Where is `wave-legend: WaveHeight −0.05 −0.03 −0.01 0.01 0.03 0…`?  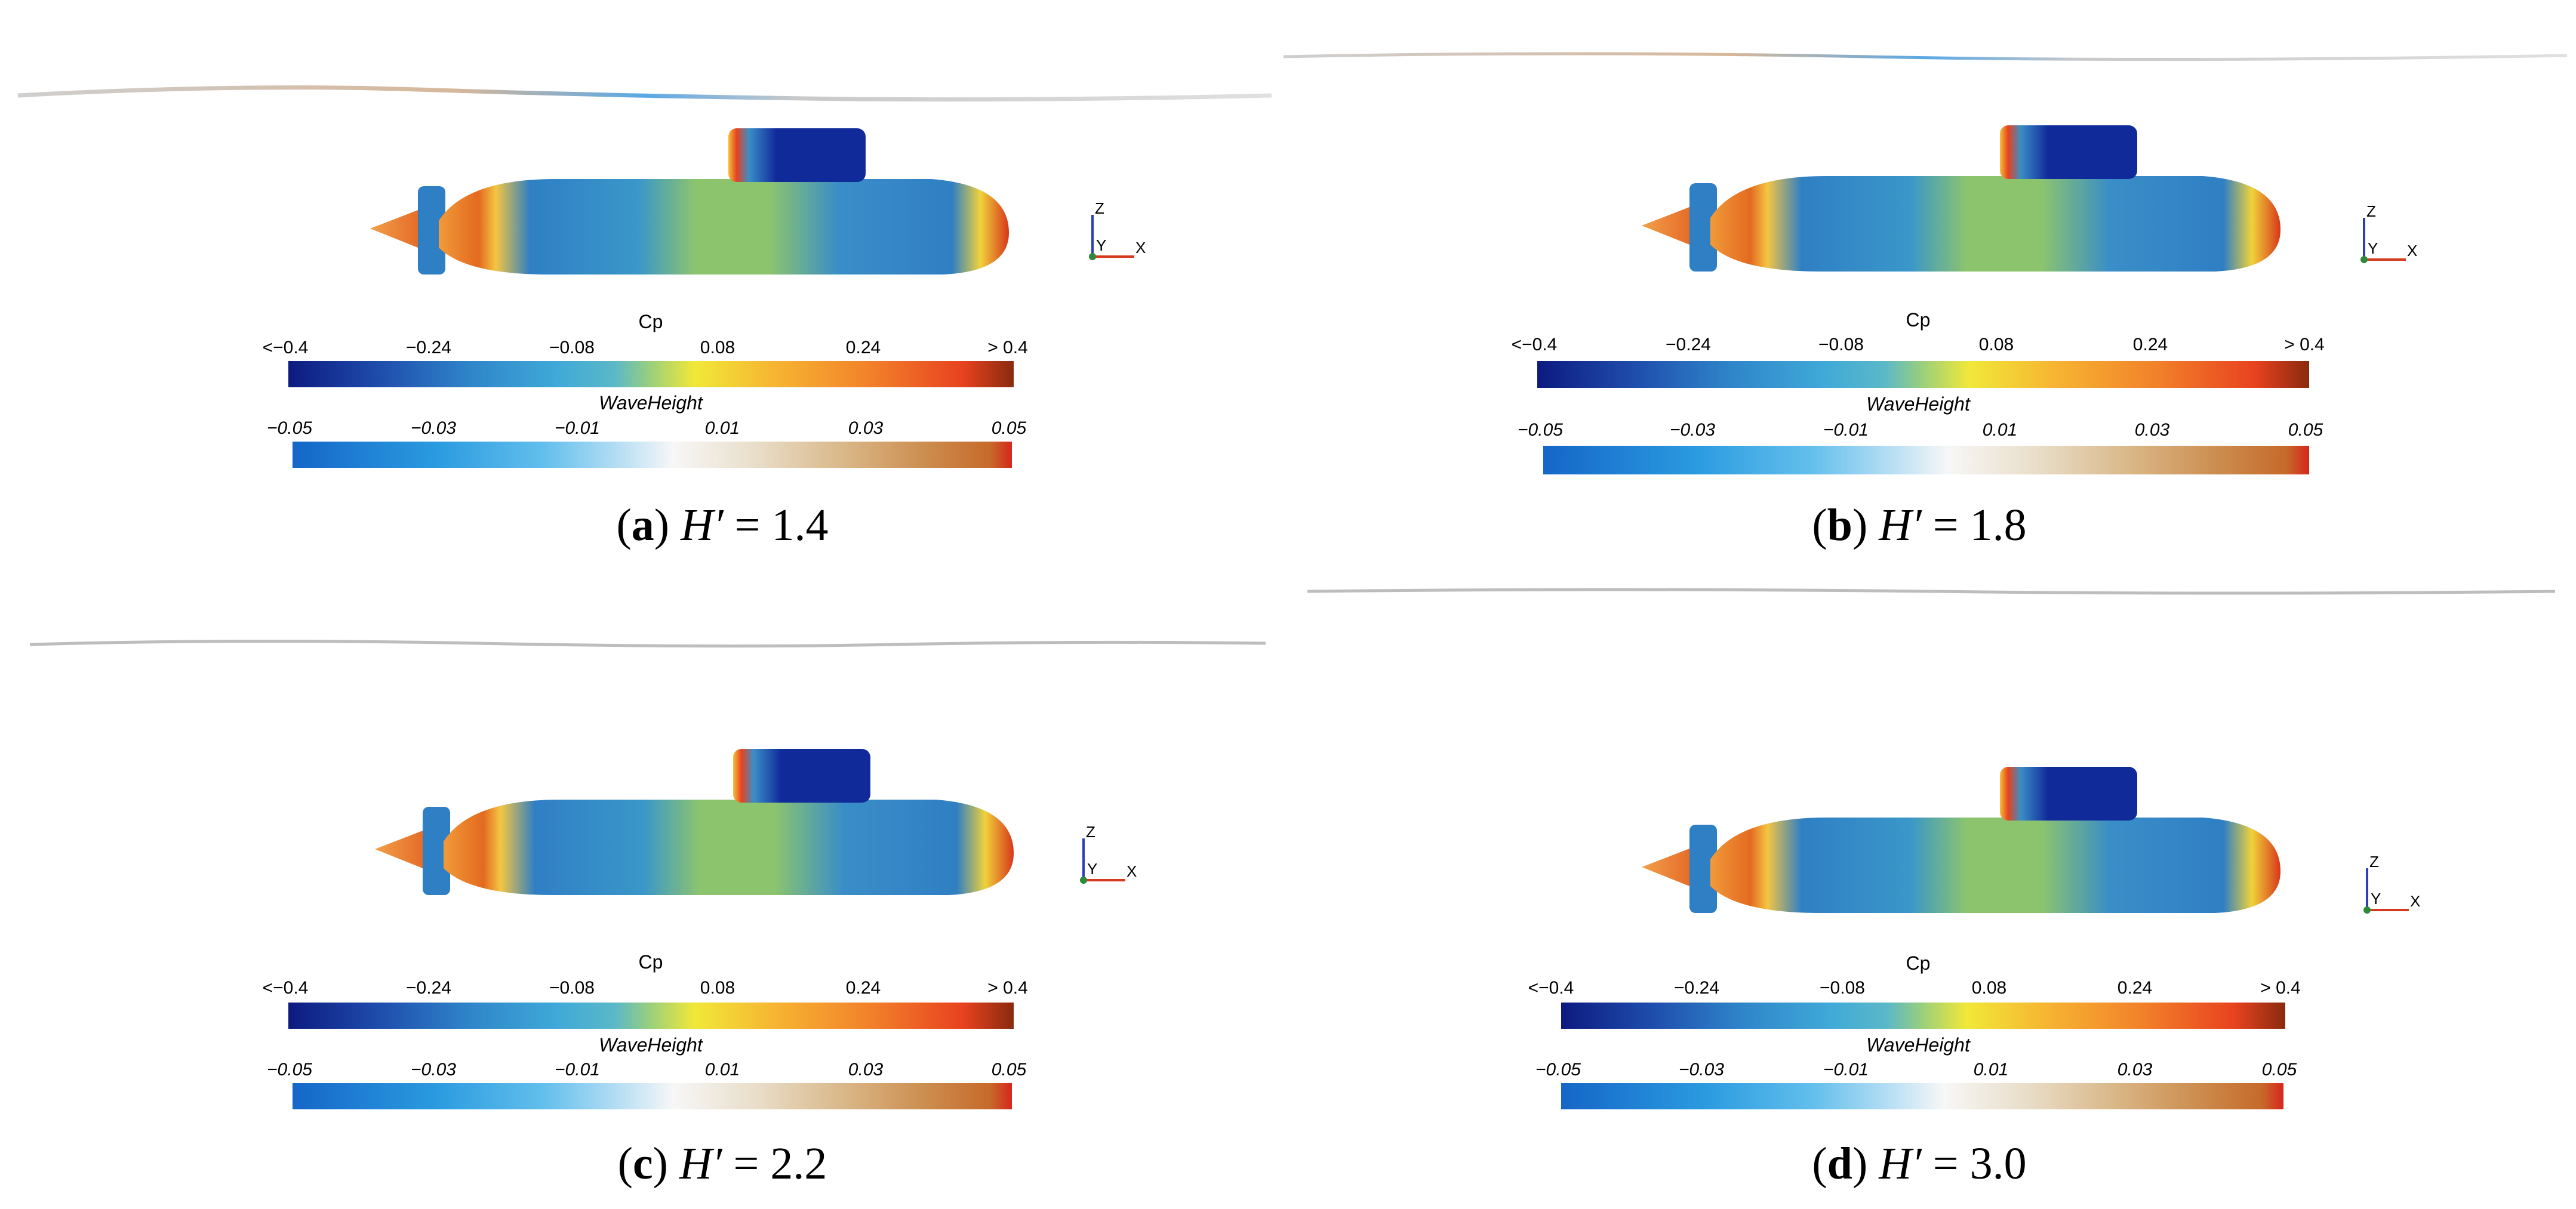
wave-legend: WaveHeight −0.05 −0.03 −0.01 0.01 0.03 0… is located at coordinates (1916, 1071).